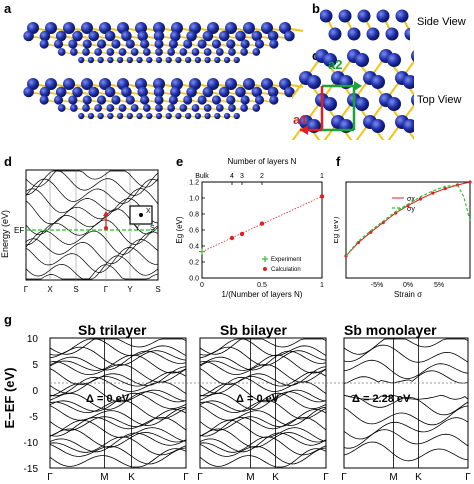 Image resolution: width=474 pixels, height=484 pixels. What do you see at coordinates (141, 215) in the screenshot?
I see `bz-gamma-point` at bounding box center [141, 215].